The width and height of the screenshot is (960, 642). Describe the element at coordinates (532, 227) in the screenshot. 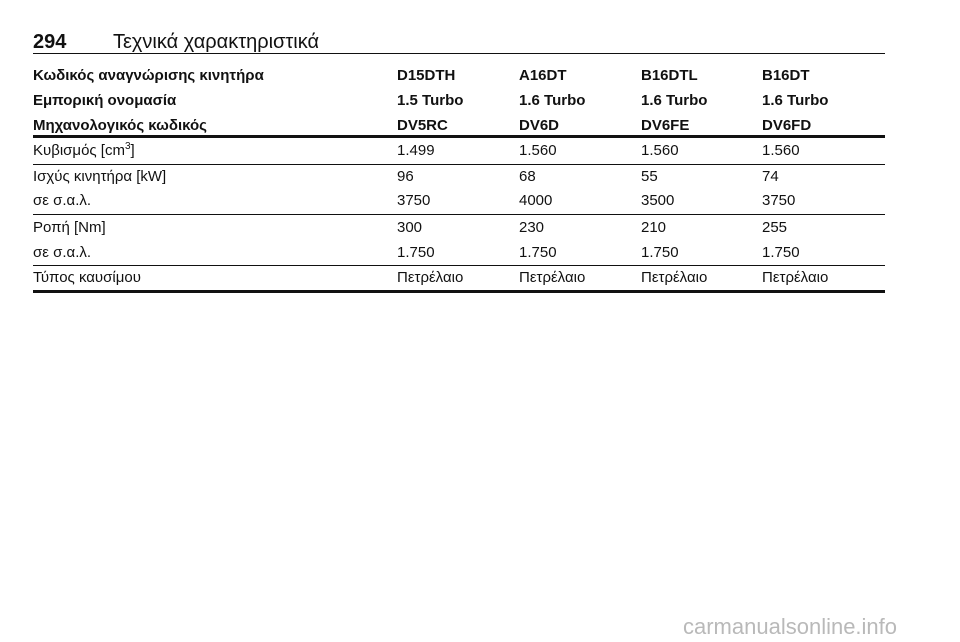

I see `cell: 230` at that location.